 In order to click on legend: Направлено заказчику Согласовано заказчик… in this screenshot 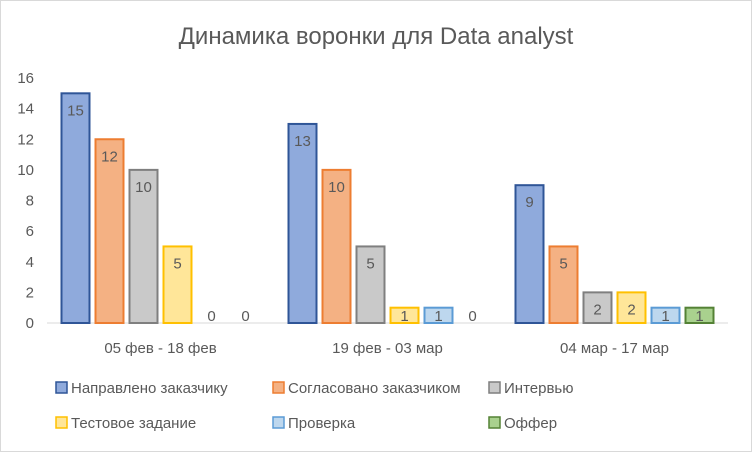, I will do `click(314, 406)`.